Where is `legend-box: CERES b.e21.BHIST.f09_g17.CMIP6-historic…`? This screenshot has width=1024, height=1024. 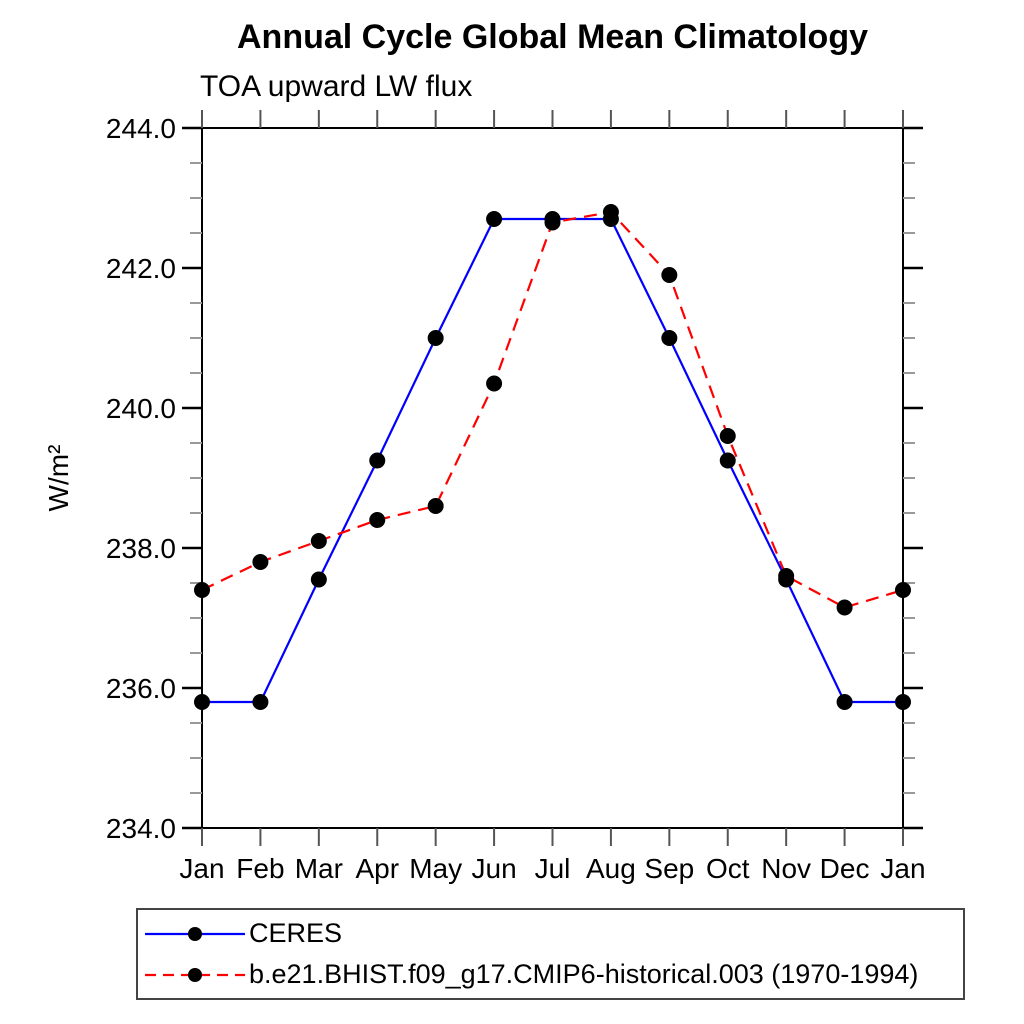
legend-box: CERES b.e21.BHIST.f09_g17.CMIP6-historic… is located at coordinates (550, 954).